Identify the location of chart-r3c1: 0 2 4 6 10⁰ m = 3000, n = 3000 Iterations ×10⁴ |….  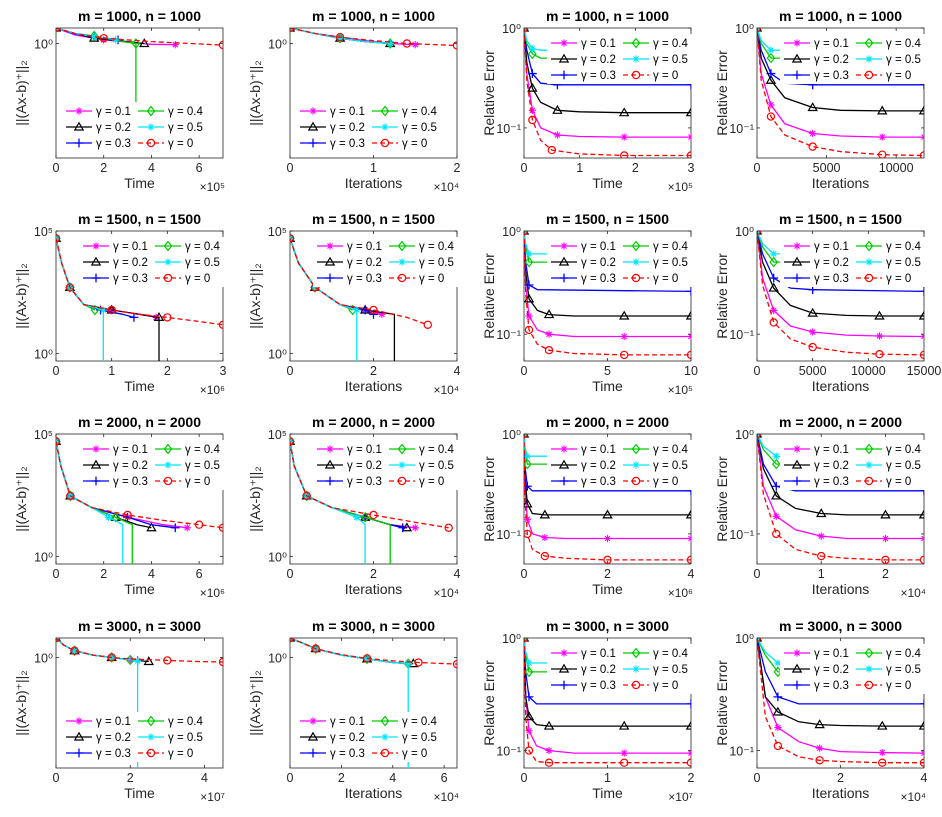
(353, 711).